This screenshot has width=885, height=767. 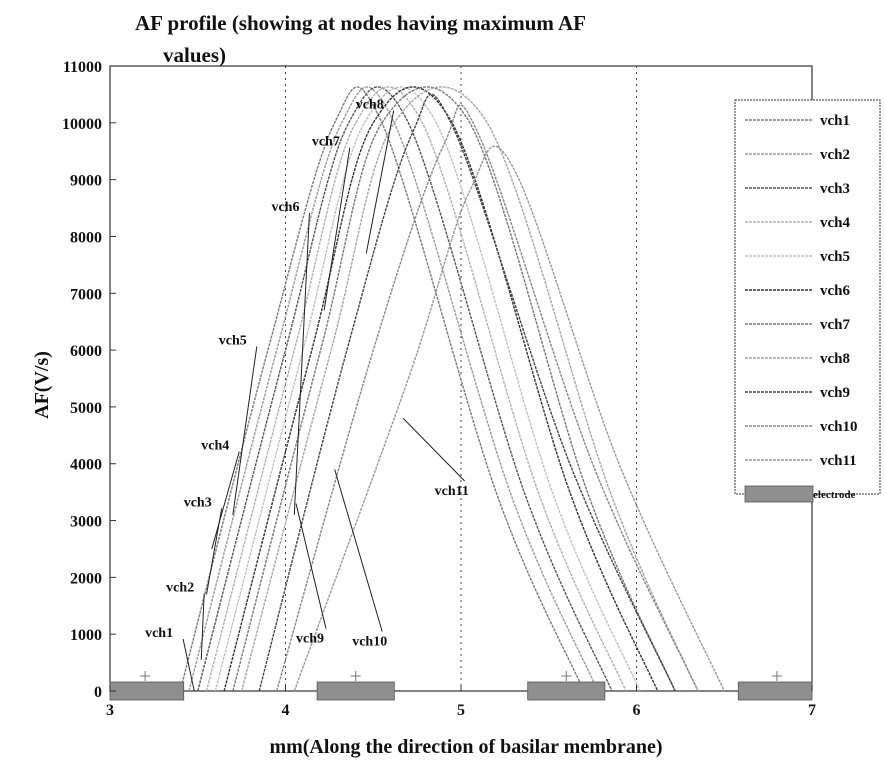 What do you see at coordinates (637, 710) in the screenshot?
I see `x-tick-label-6: 6` at bounding box center [637, 710].